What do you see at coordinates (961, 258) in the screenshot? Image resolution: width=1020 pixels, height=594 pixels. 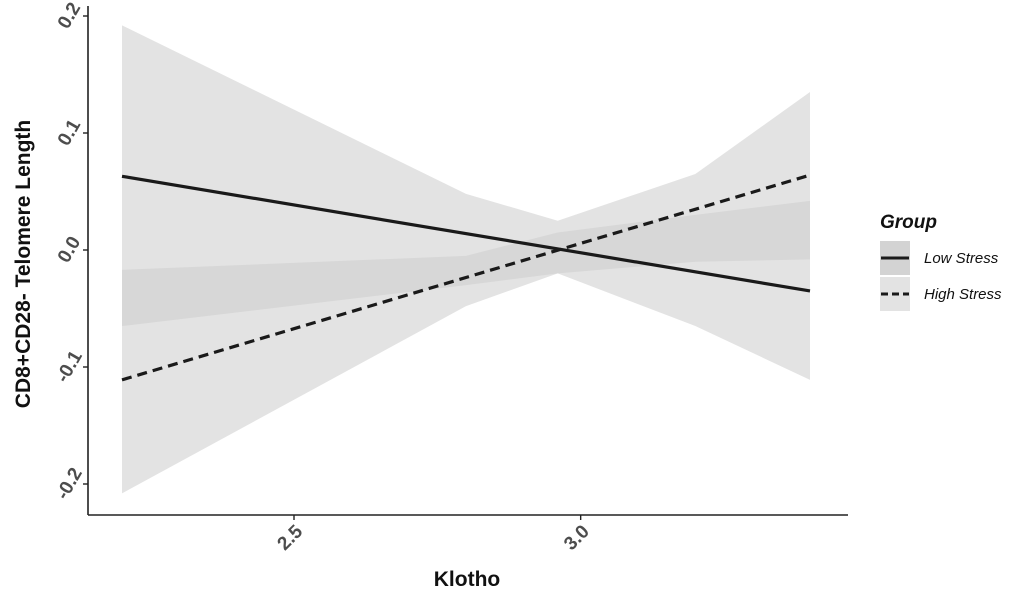 I see `legend-label: Low Stress` at bounding box center [961, 258].